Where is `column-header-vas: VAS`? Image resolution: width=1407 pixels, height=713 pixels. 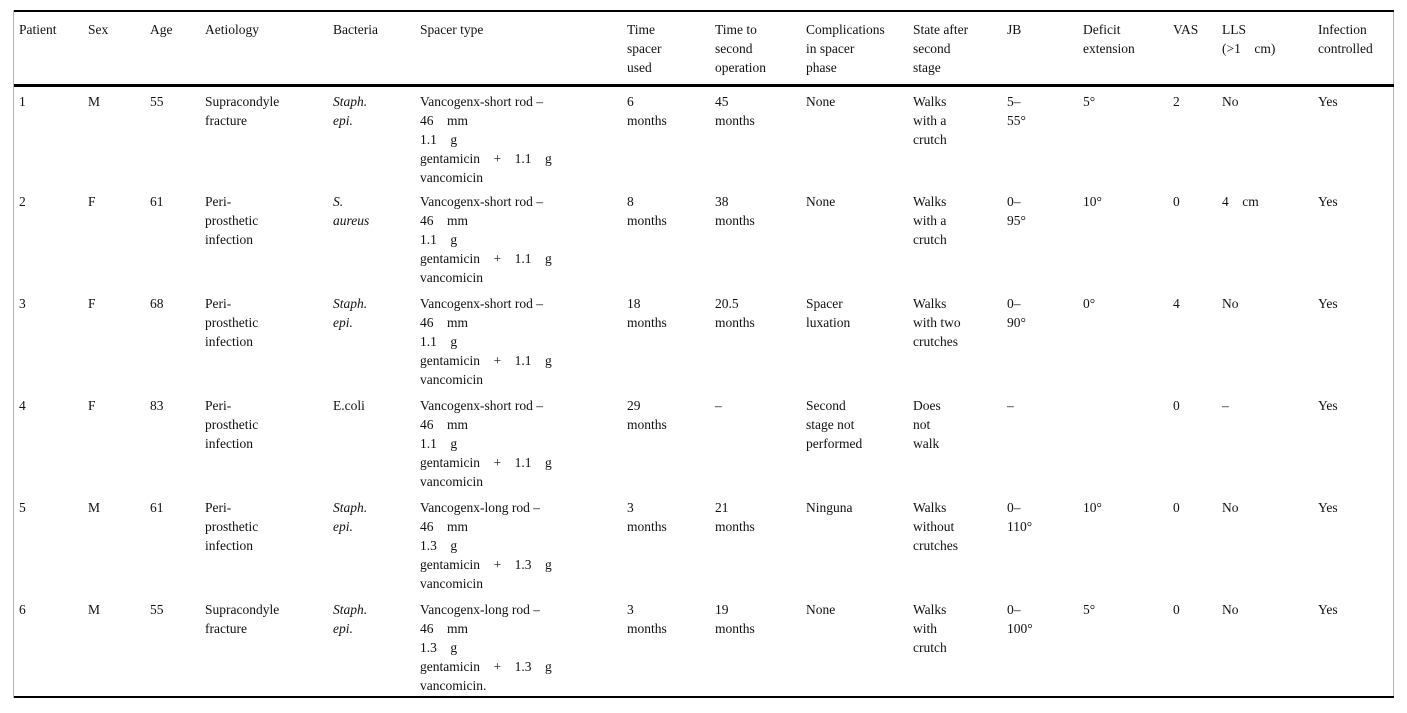
column-header-vas: VAS is located at coordinates (1197, 49).